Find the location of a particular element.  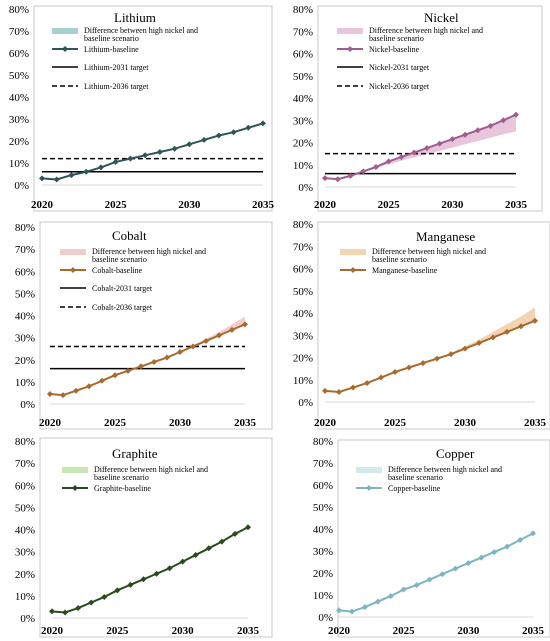

copper-ytick: 20% is located at coordinates (323, 574).